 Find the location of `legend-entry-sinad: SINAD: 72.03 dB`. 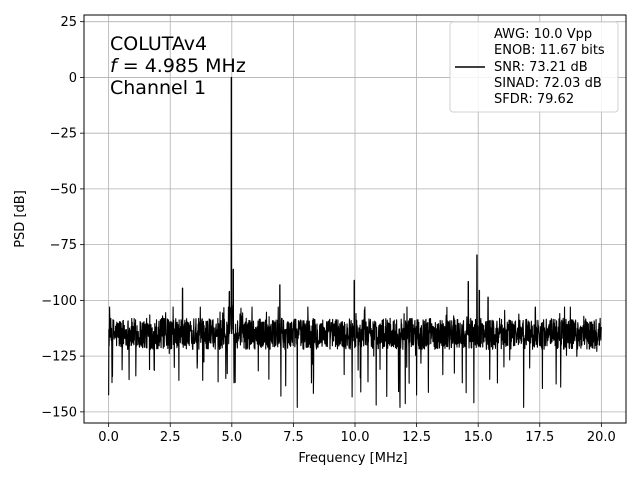

legend-entry-sinad: SINAD: 72.03 dB is located at coordinates (548, 83).